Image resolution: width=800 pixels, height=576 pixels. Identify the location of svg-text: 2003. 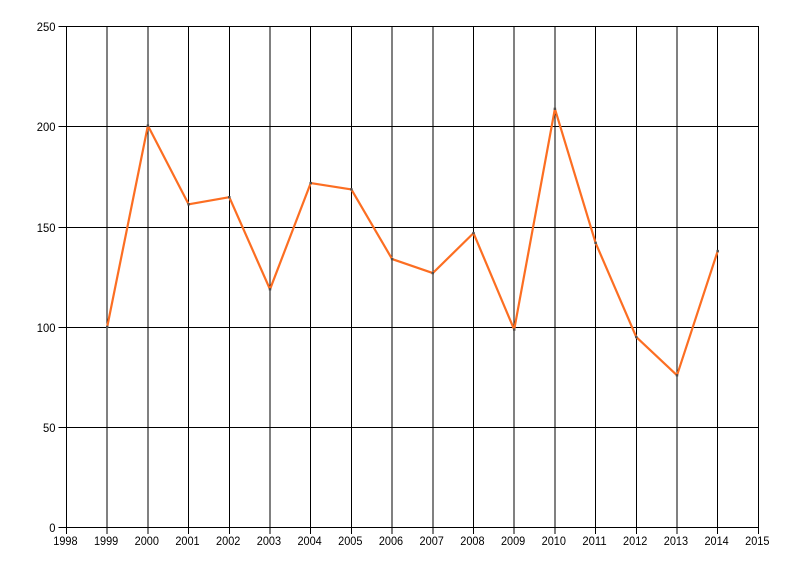
(269, 541).